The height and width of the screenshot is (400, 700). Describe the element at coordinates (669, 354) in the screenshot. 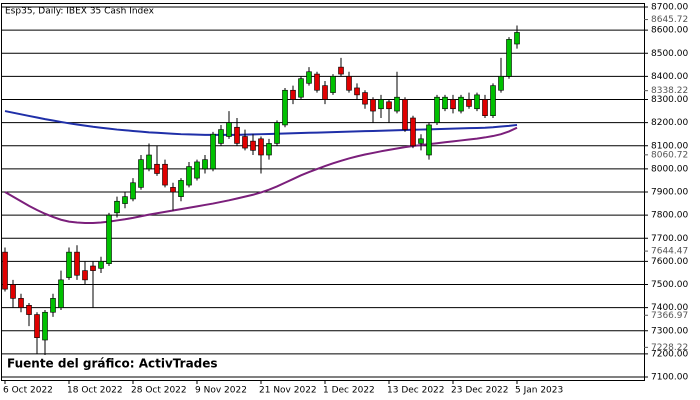

I see `y-tick-label: 7200.00` at that location.